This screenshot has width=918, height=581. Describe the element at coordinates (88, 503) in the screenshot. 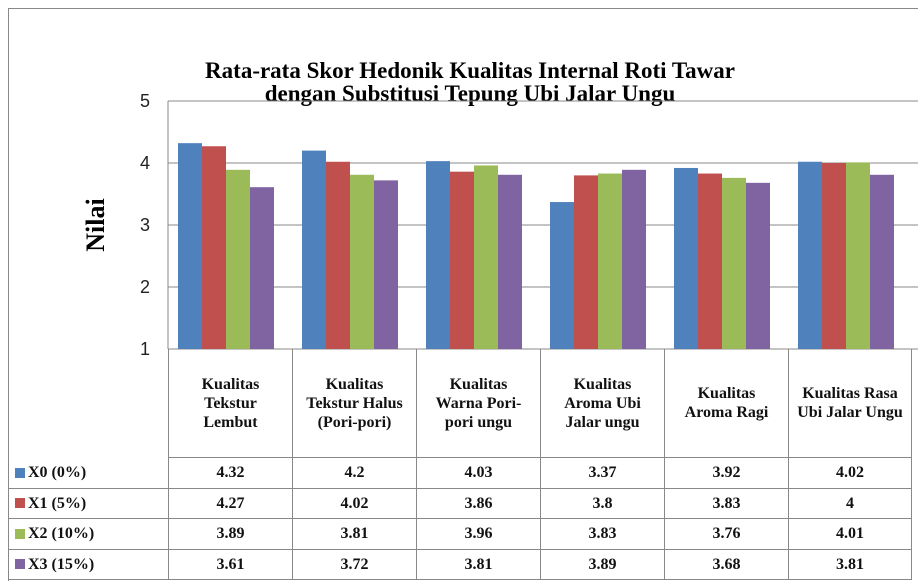

I see `legend-cell: X1 (5%)` at that location.